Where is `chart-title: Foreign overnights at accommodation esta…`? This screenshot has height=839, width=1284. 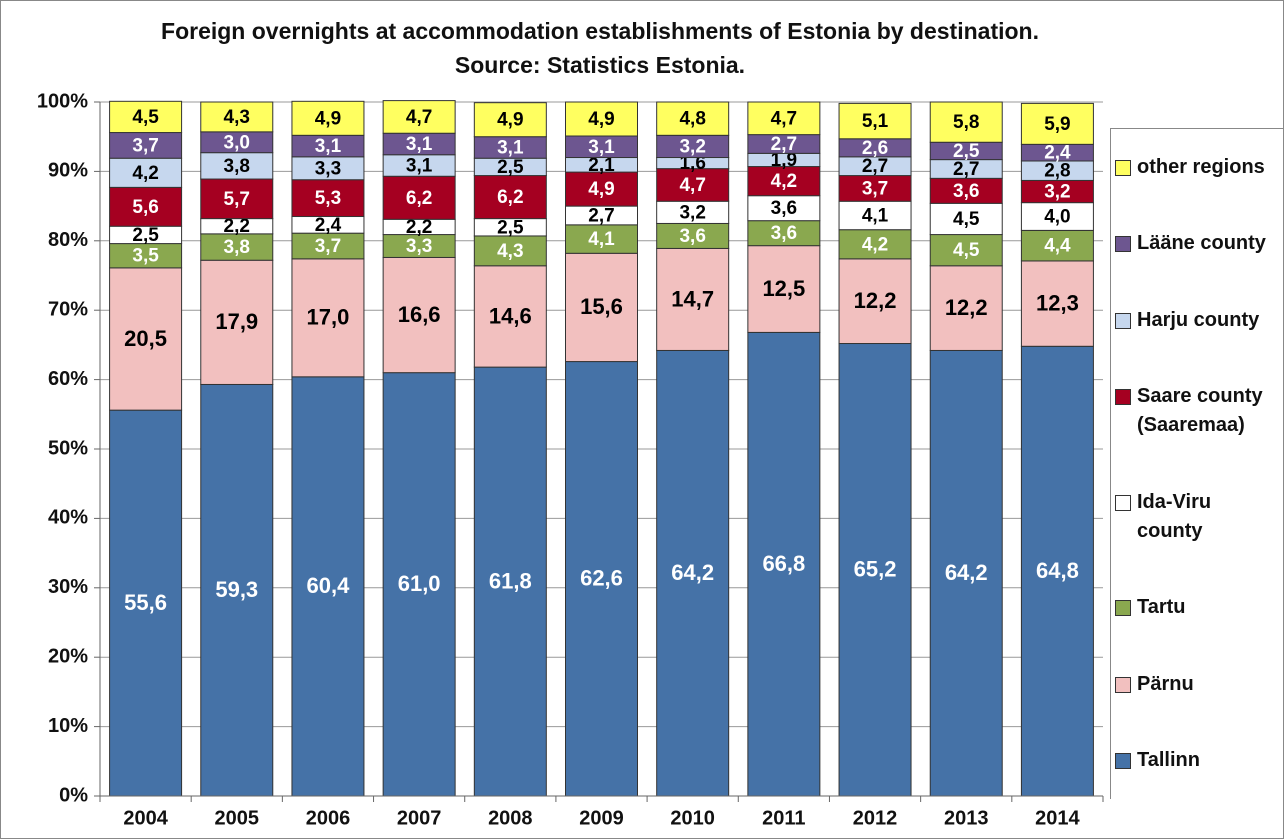 chart-title: Foreign overnights at accommodation esta… is located at coordinates (600, 48).